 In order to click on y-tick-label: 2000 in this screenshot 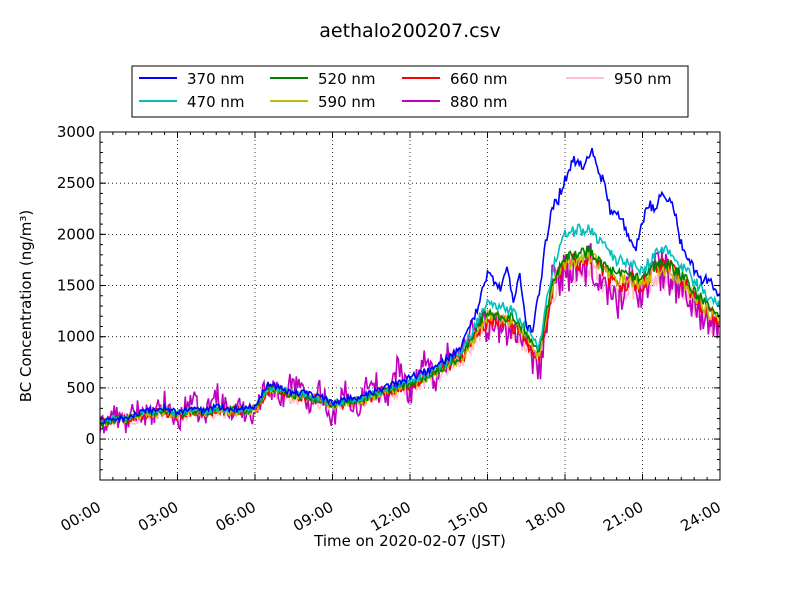, I will do `click(76, 234)`.